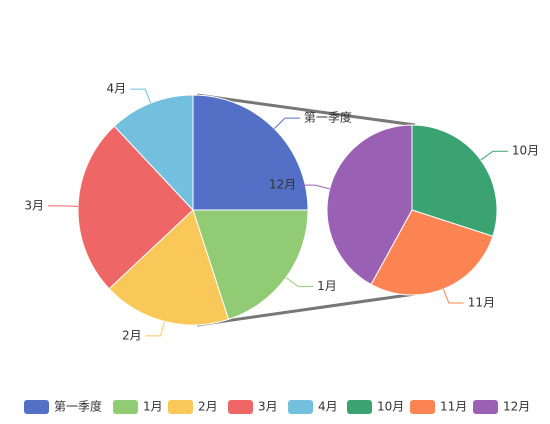 The image size is (550, 424). I want to click on legend-label: 10月, so click(390, 407).